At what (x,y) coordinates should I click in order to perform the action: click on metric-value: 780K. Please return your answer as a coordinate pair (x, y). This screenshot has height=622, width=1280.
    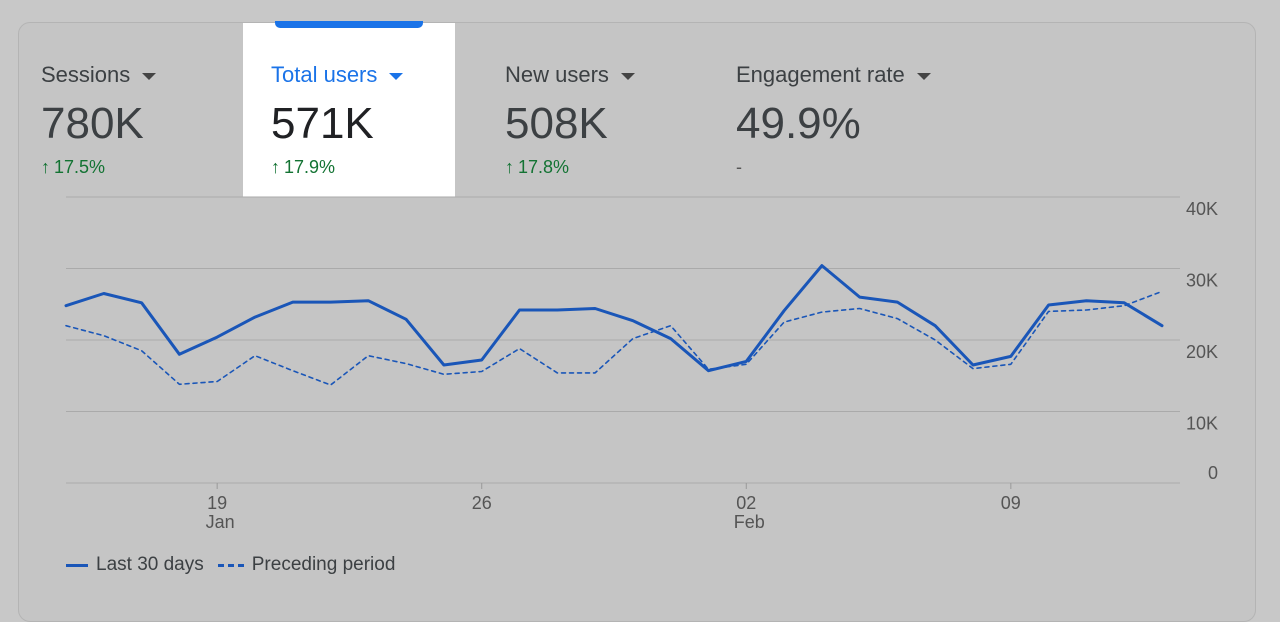
    Looking at the image, I should click on (92, 123).